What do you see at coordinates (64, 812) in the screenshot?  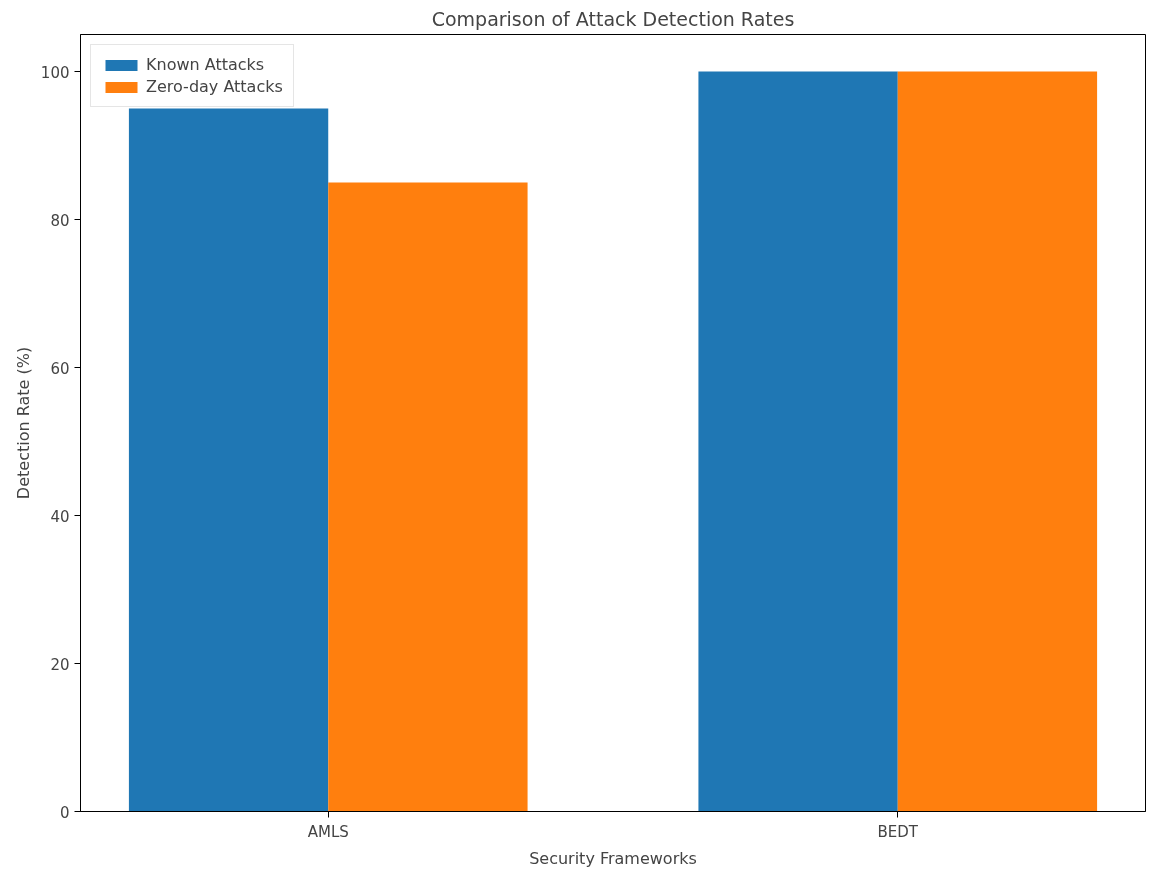 I see `y-tick-label: 0` at bounding box center [64, 812].